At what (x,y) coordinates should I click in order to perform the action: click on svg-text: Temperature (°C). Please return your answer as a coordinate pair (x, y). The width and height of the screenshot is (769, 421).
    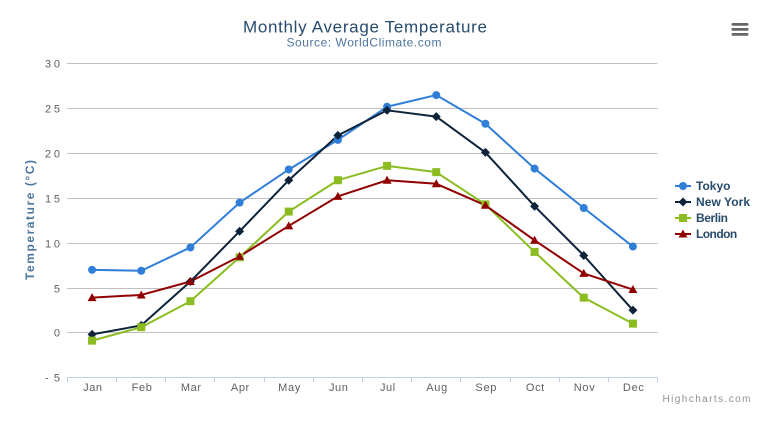
    Looking at the image, I should click on (30, 220).